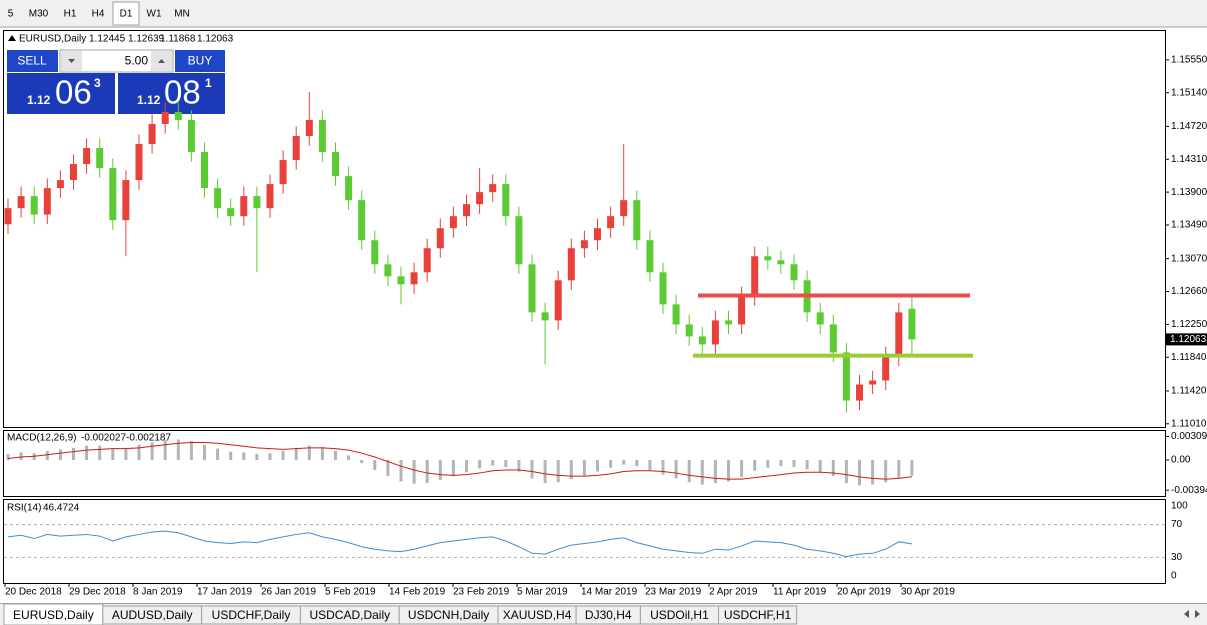 The image size is (1207, 625). I want to click on lots-input, so click(116, 61).